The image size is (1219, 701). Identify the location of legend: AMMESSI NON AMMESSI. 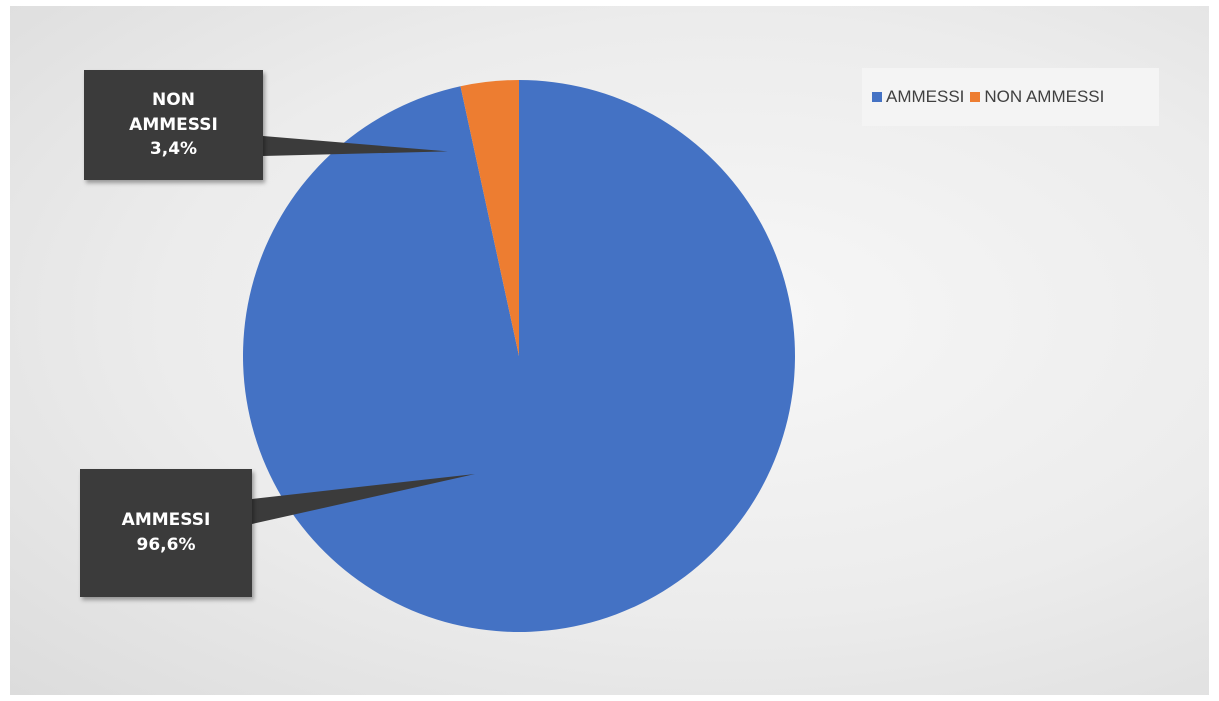
(1010, 97).